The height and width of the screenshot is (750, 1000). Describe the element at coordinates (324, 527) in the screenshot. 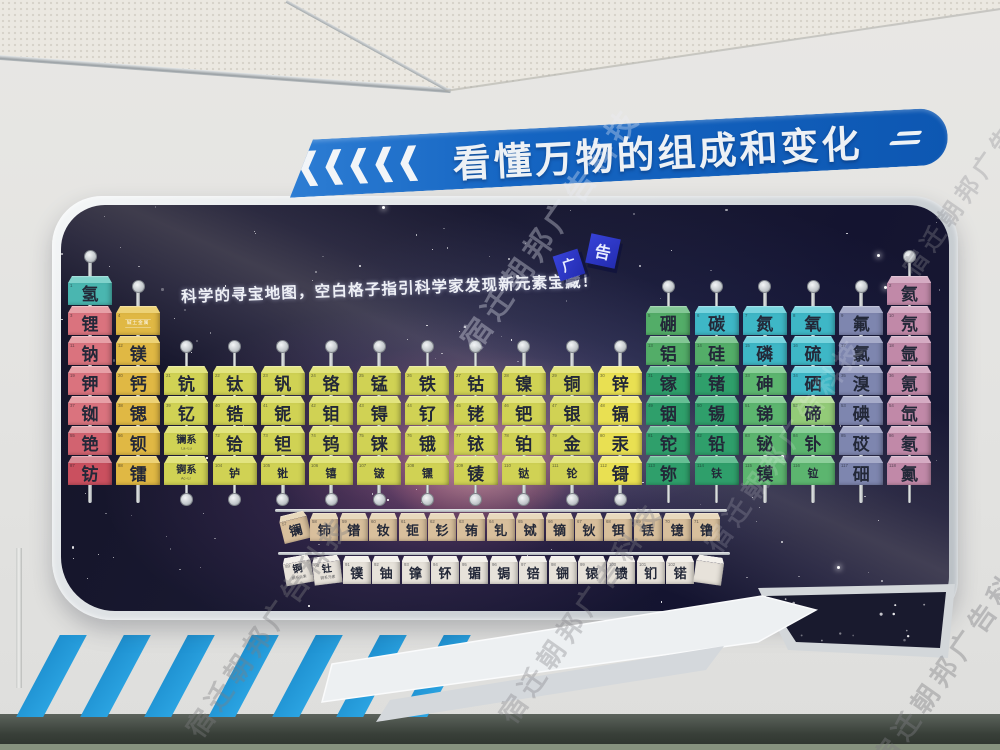

I see `element-cube: 58 铈` at that location.